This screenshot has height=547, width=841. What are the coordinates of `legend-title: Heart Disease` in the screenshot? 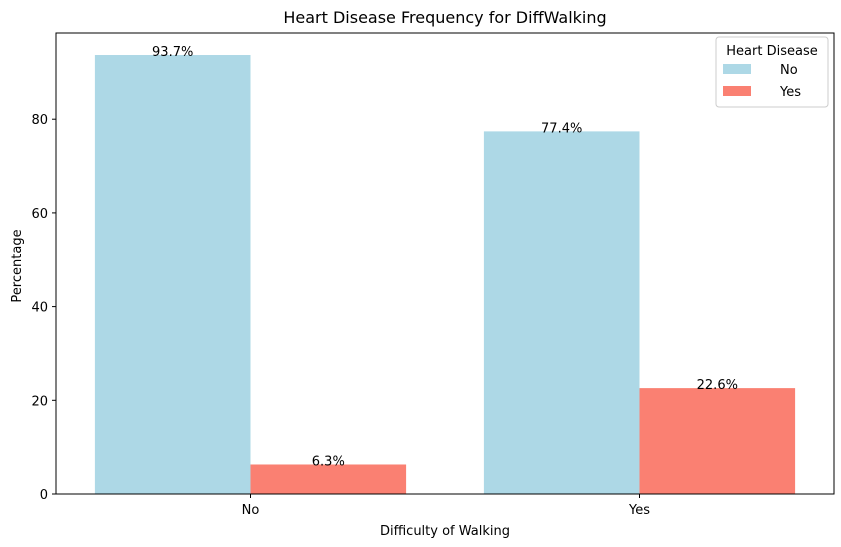 It's located at (771, 51).